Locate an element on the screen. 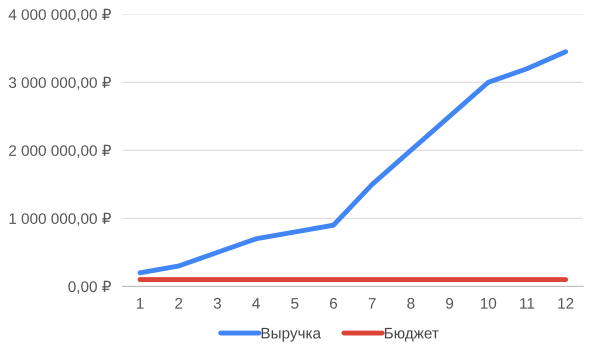  x-tick-label: 9 is located at coordinates (450, 303).